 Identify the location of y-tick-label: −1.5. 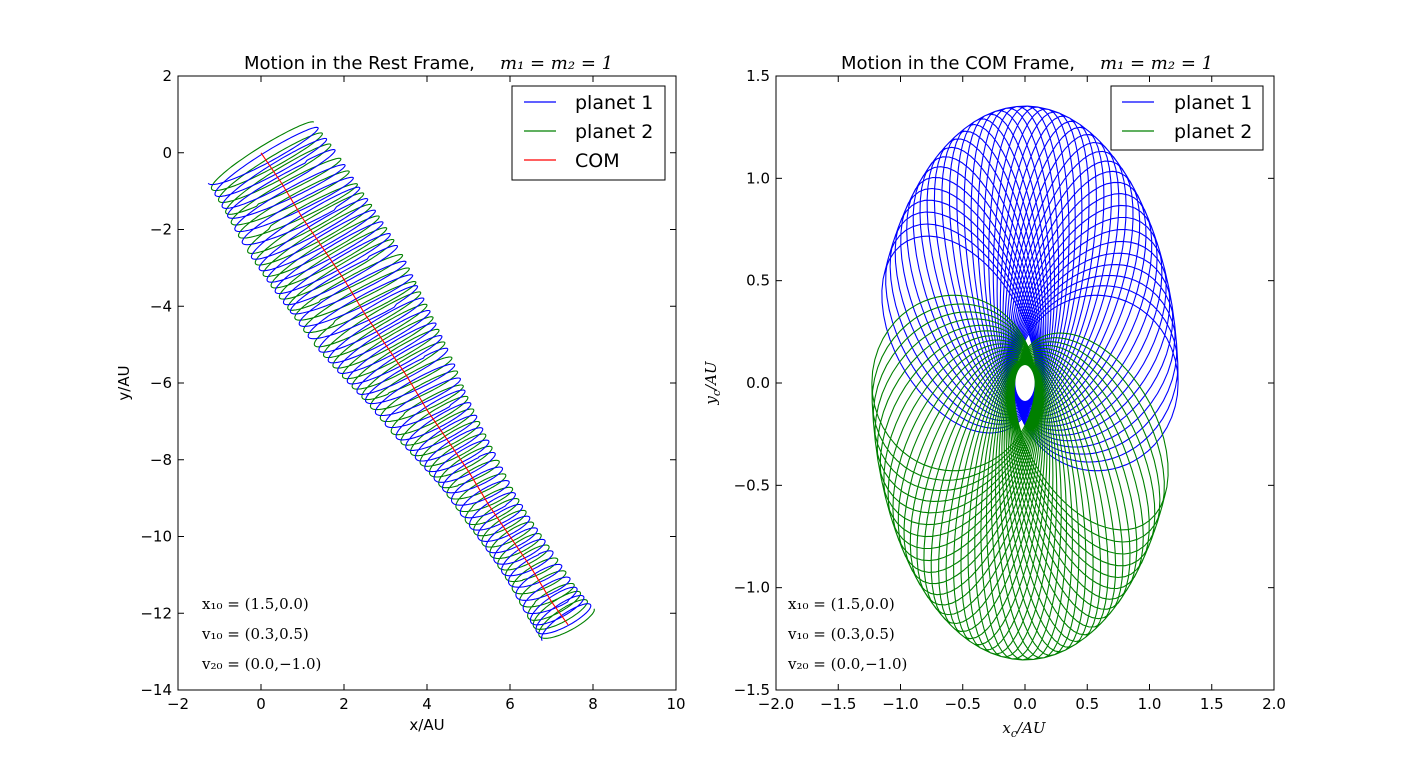
(752, 690).